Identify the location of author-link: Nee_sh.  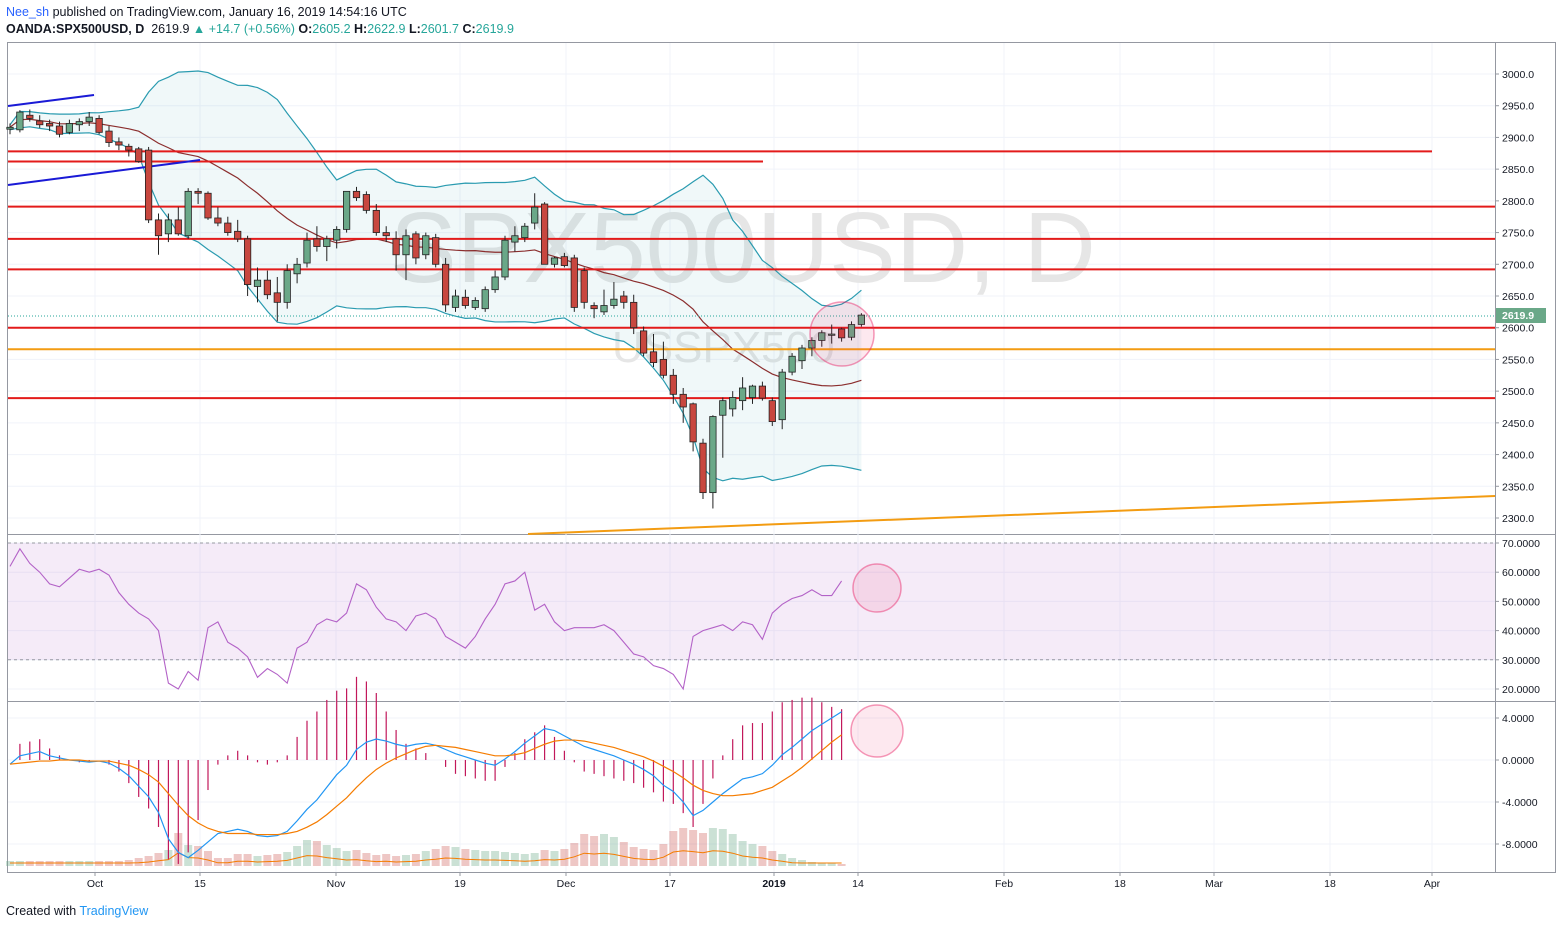
(28, 12).